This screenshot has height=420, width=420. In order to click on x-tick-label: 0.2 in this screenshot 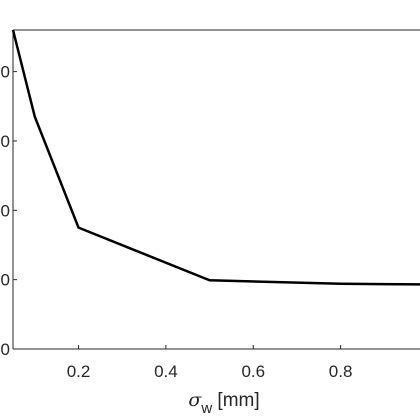, I will do `click(79, 371)`.